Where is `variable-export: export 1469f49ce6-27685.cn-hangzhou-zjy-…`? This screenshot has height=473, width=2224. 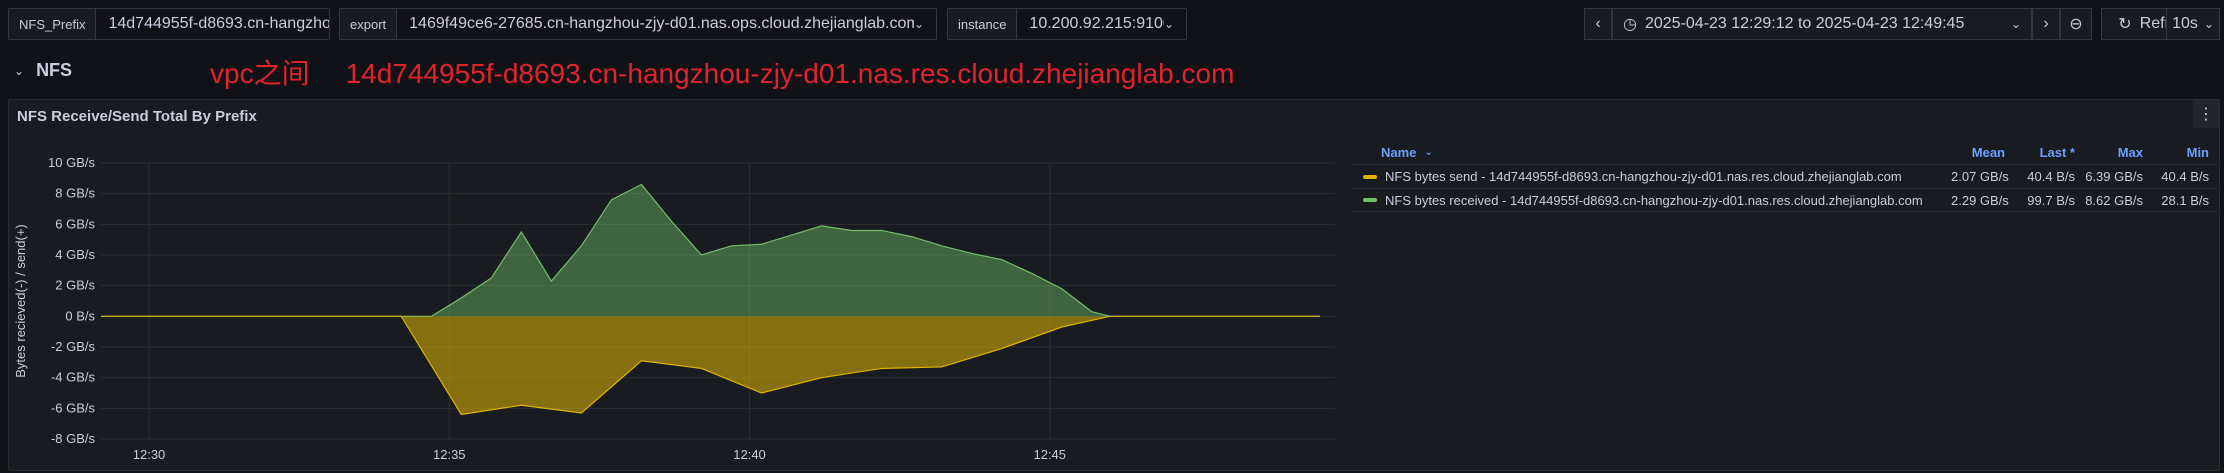 variable-export: export 1469f49ce6-27685.cn-hangzhou-zjy-… is located at coordinates (638, 24).